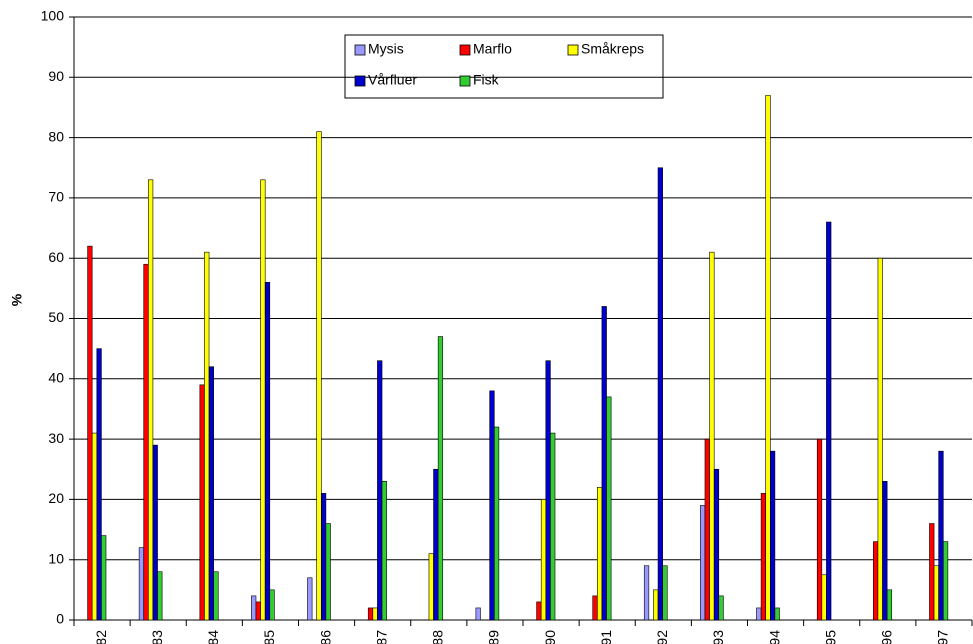 This screenshot has width=973, height=644. I want to click on x-tick-label: 1984, so click(213, 637).